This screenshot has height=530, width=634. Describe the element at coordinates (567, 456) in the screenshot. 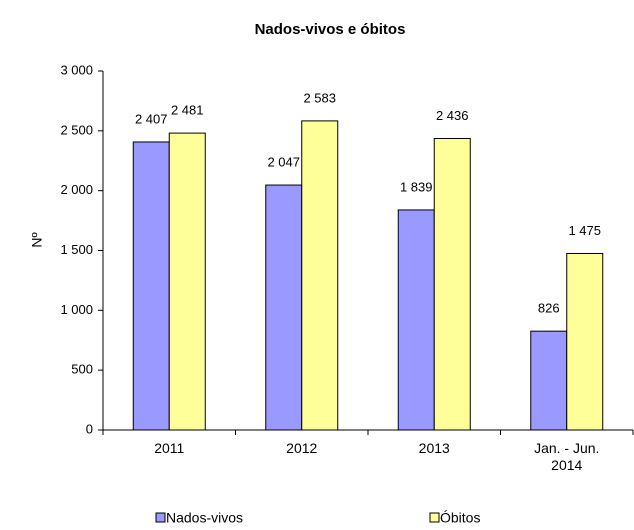

I see `x-tick-label: Jan. - Jun. 2014` at that location.